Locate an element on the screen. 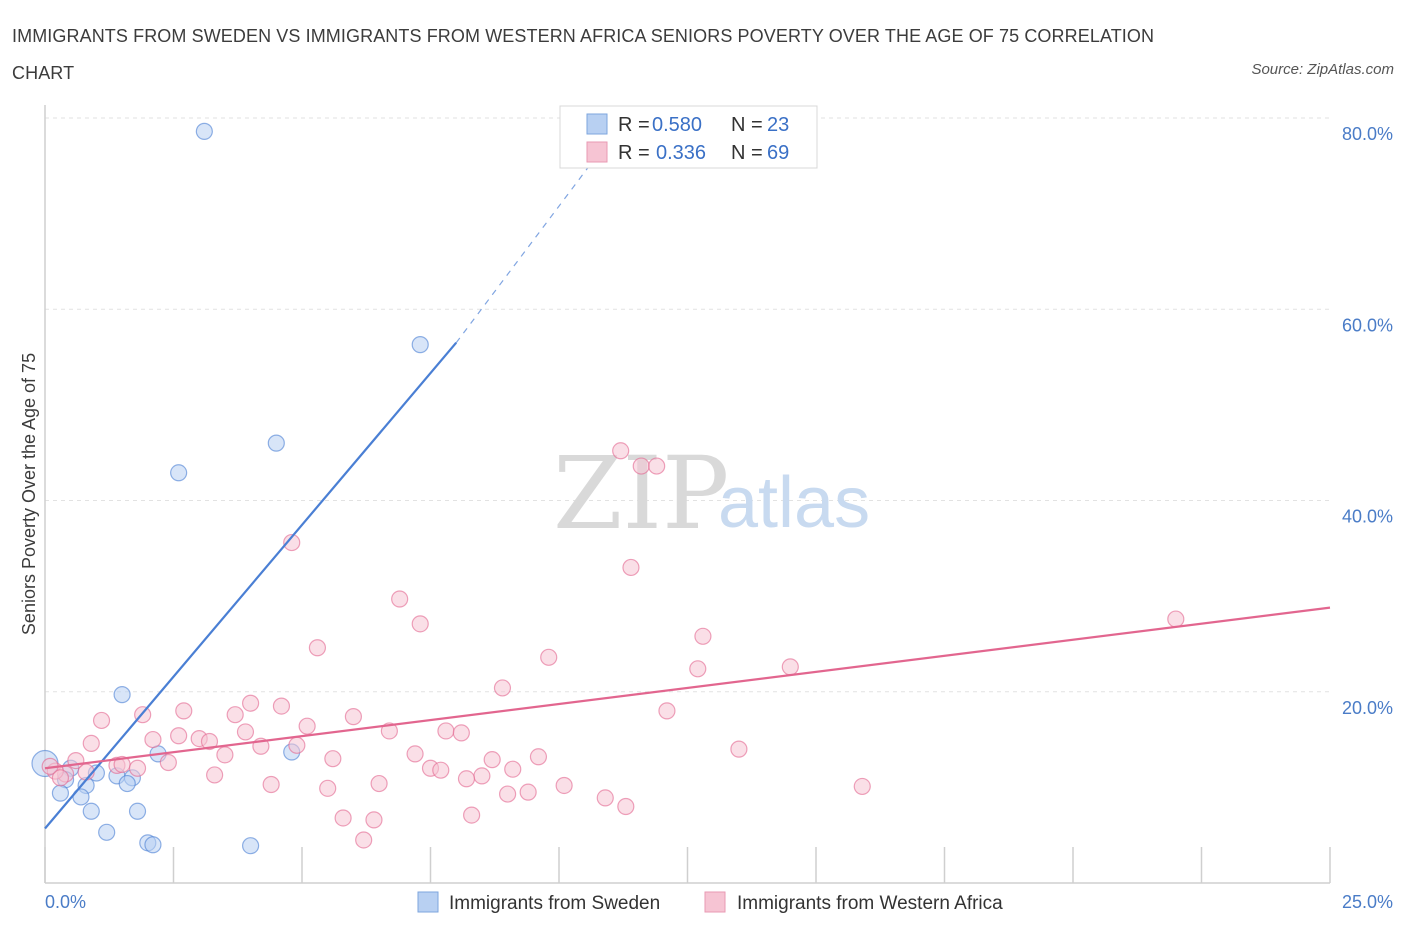 The height and width of the screenshot is (930, 1406). legend-swatch-western-africa is located at coordinates (597, 152).